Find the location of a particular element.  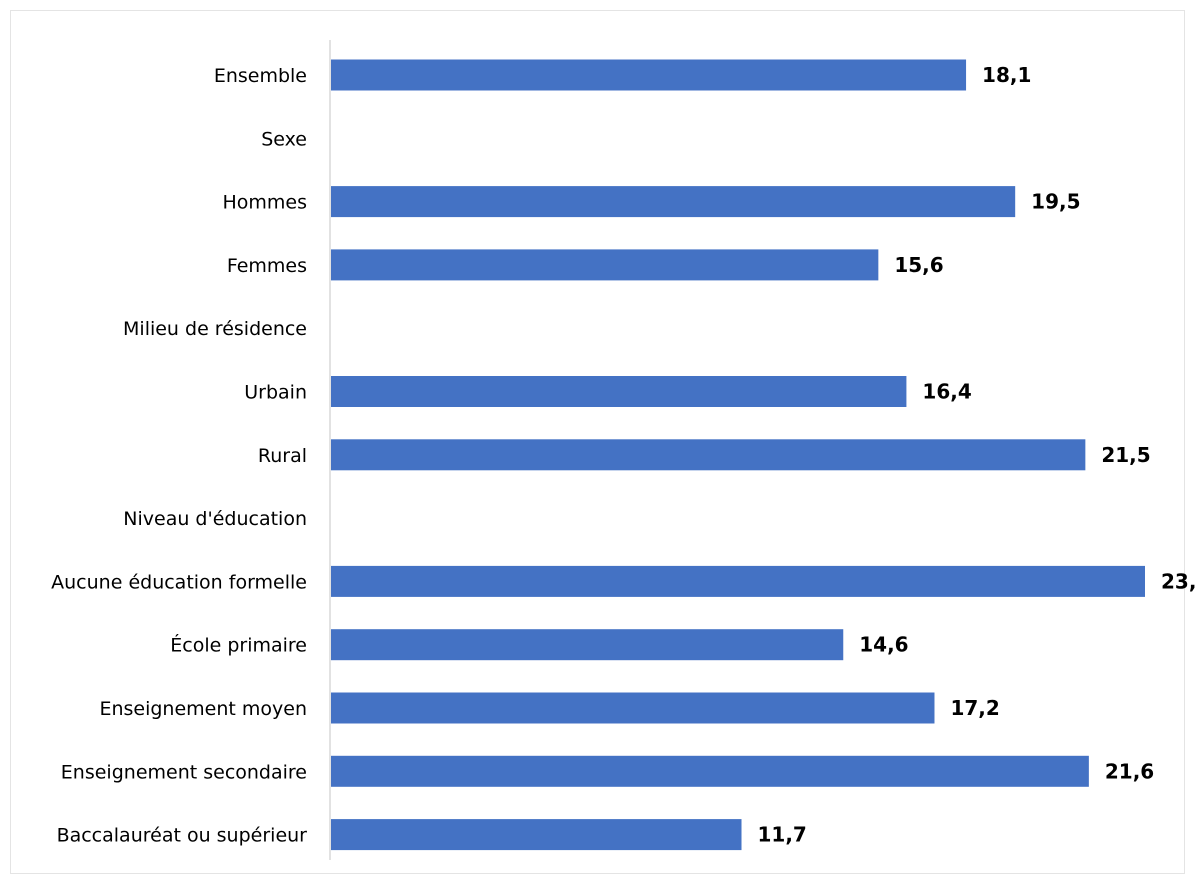

value-label-femmes: 15,6 is located at coordinates (918, 265).